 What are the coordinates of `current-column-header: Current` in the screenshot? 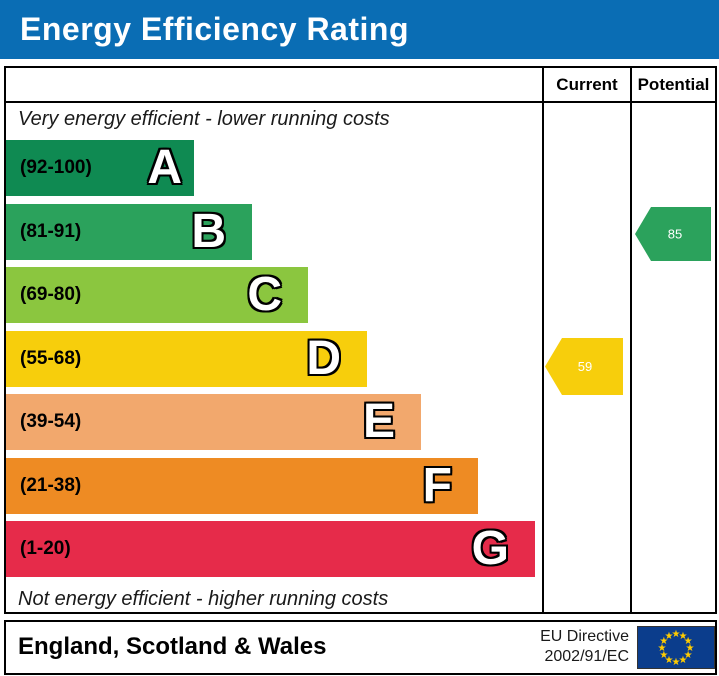 It's located at (587, 84).